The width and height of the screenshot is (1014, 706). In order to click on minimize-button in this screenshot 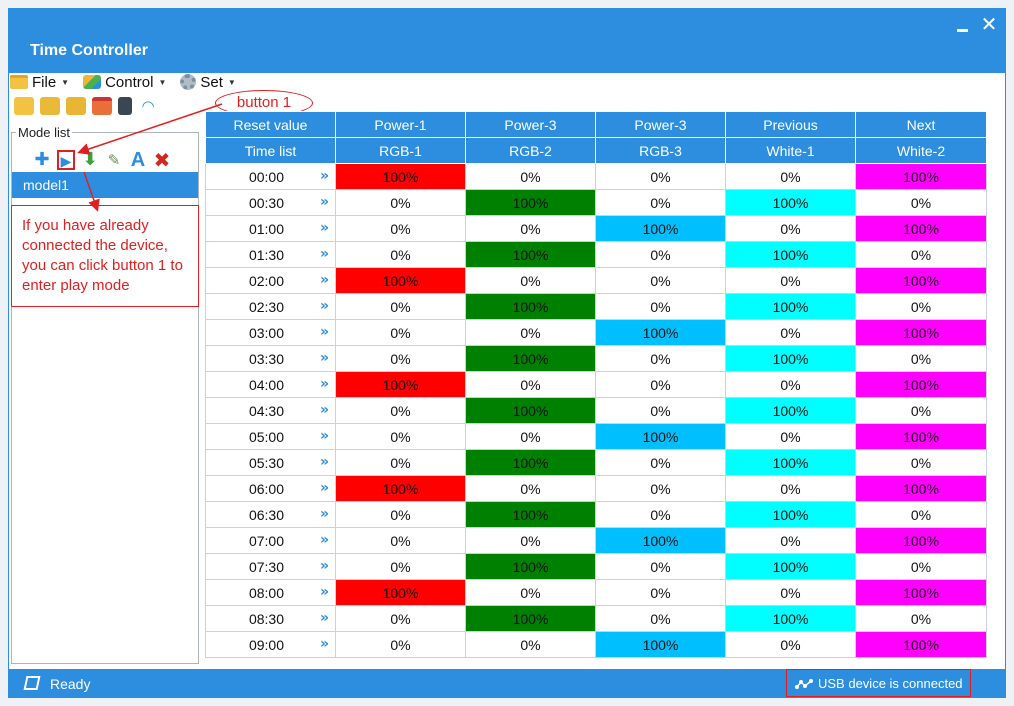, I will do `click(963, 26)`.